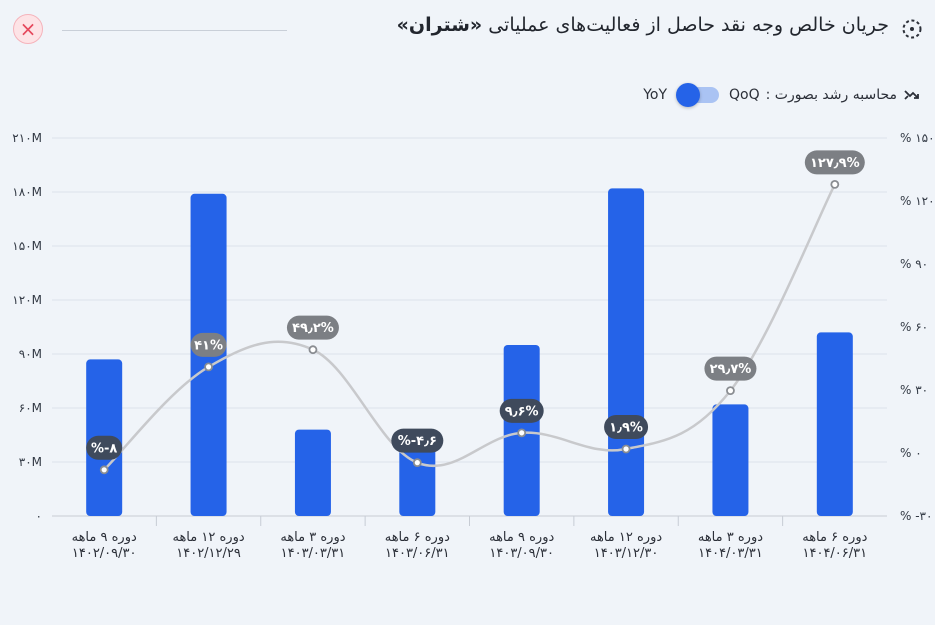  I want to click on y-left-tick-label: ۰, so click(39, 516).